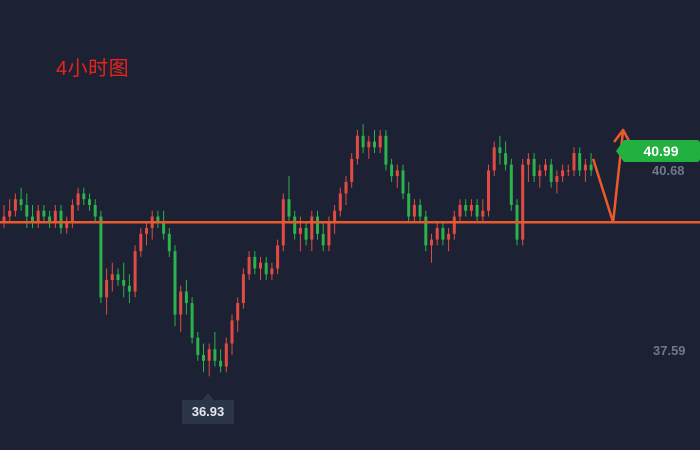  I want to click on projection-arrow-head, so click(622, 136).